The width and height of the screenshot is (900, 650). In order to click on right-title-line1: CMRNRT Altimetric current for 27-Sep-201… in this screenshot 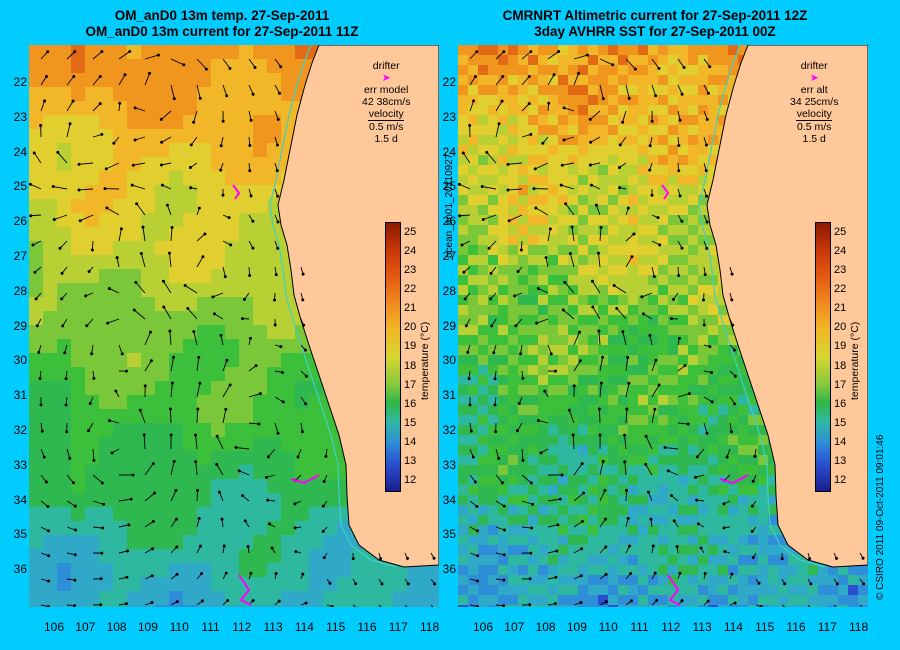, I will do `click(655, 15)`.